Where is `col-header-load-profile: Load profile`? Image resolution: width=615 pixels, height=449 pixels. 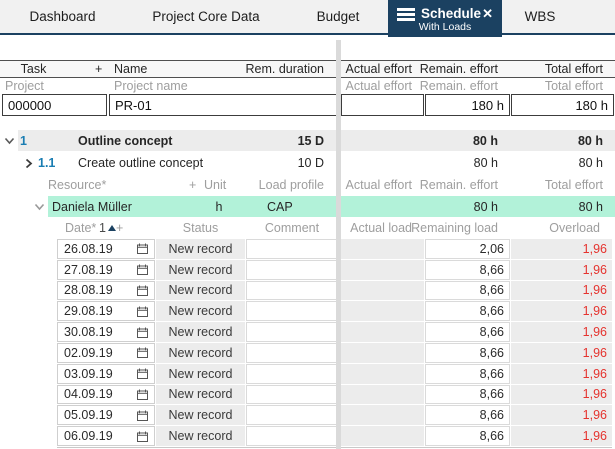 col-header-load-profile: Load profile is located at coordinates (291, 184).